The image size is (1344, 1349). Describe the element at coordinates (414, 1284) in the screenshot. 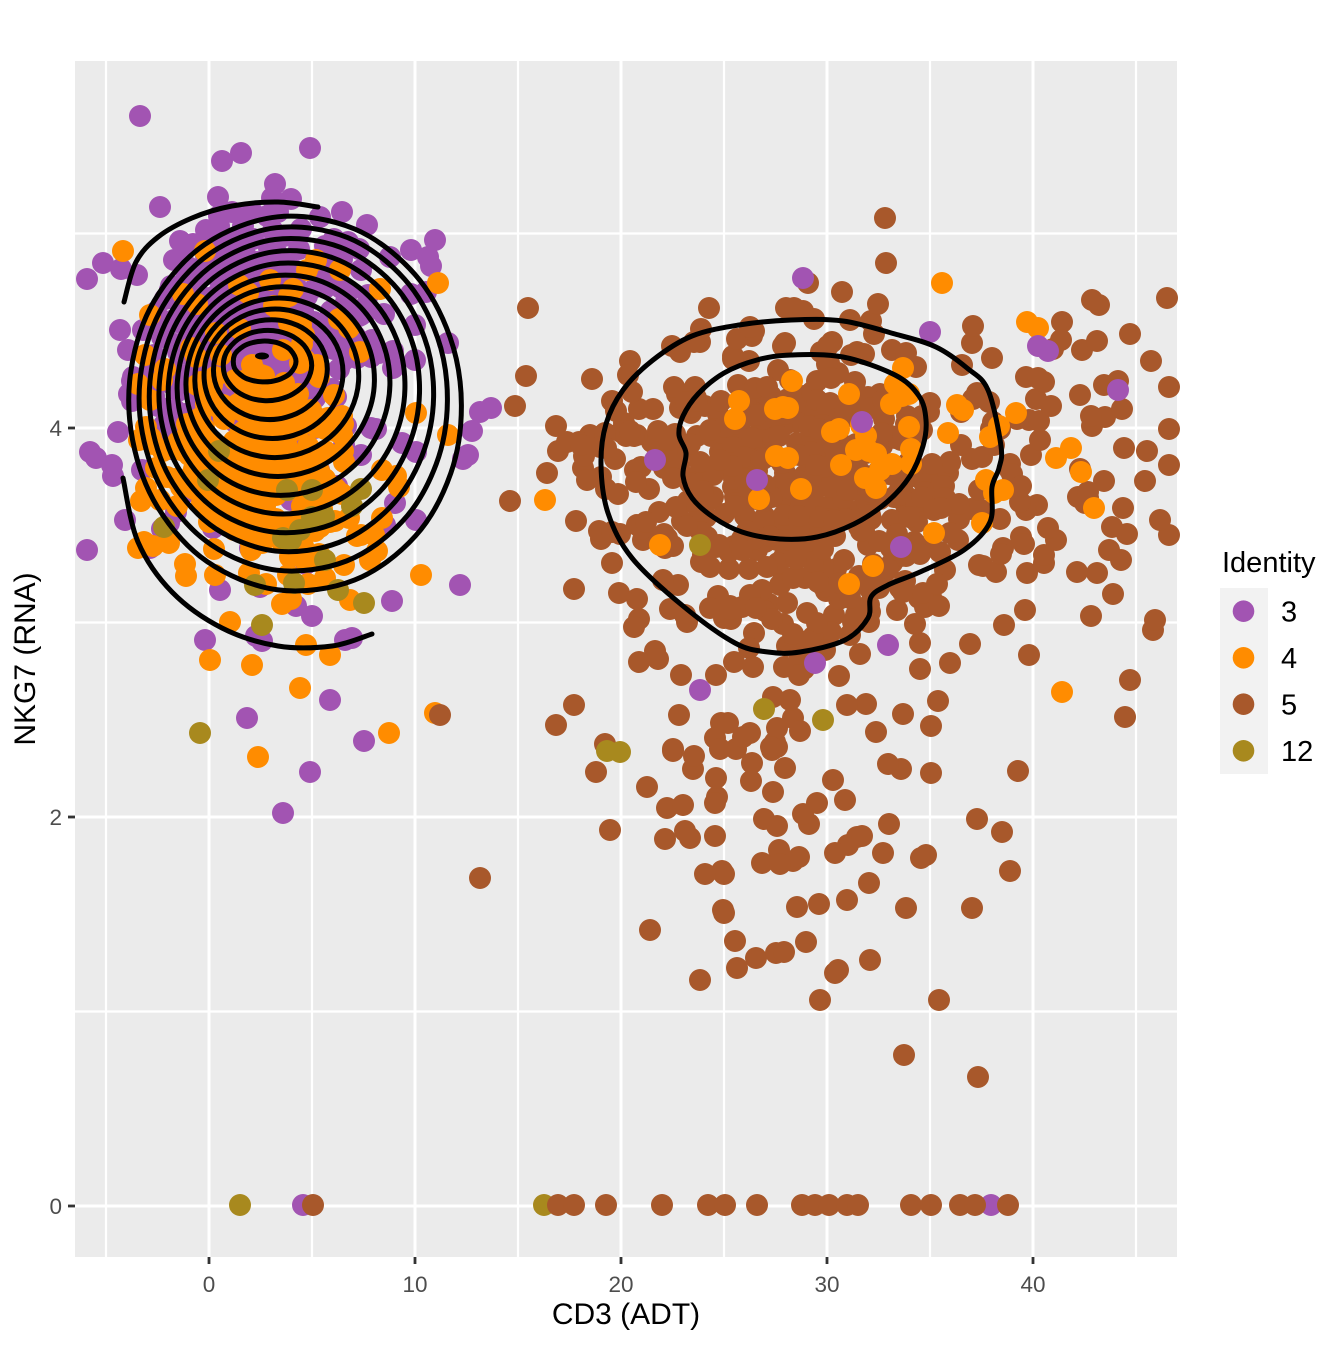

I see `svg-text: 10` at that location.